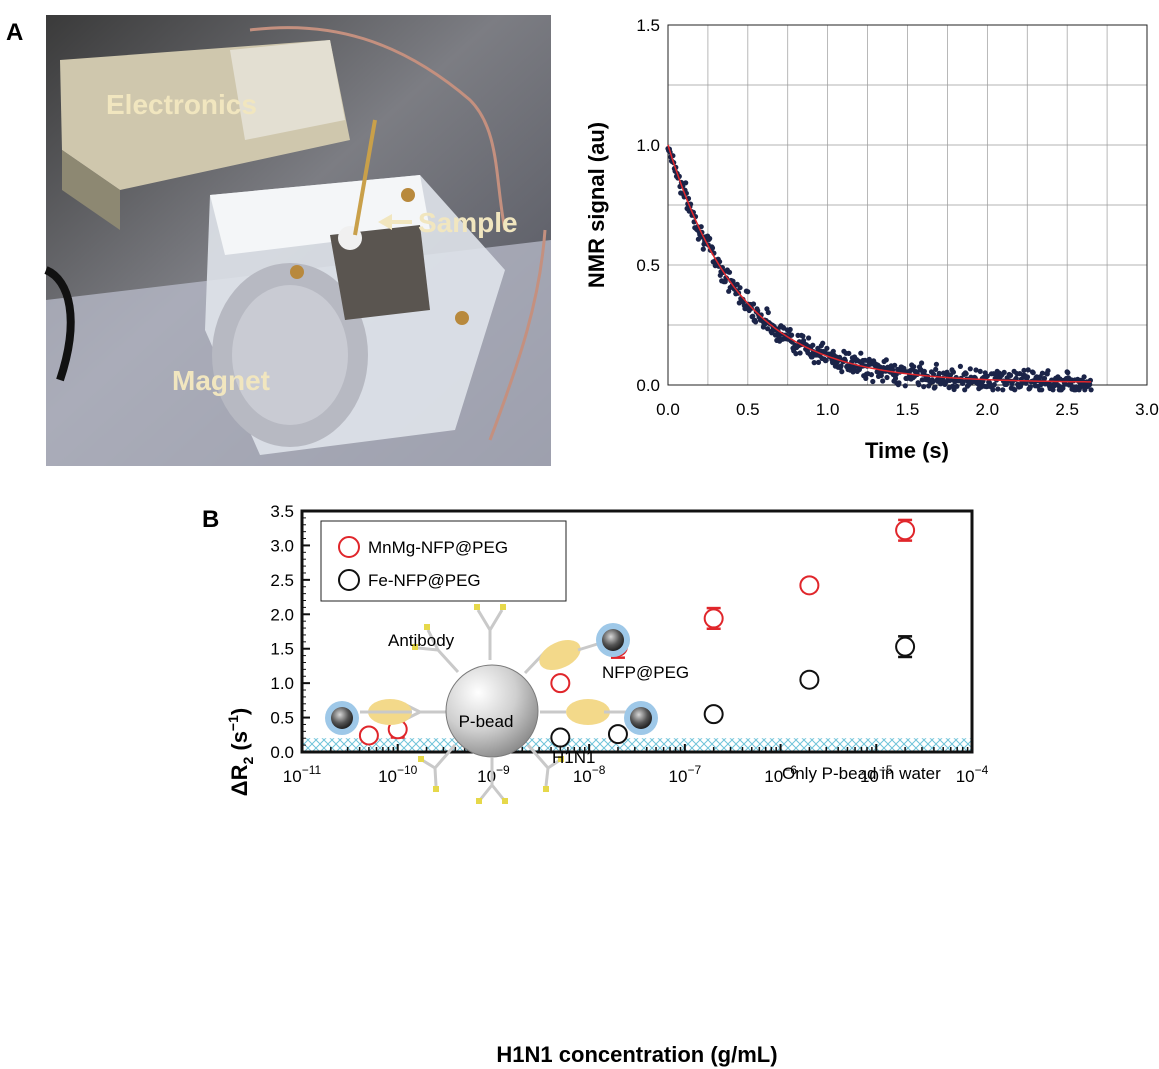  Describe the element at coordinates (290, 632) in the screenshot. I see `r2-y-ticks: 0.0 0.5 1.0 1.5 2.0 2.5 3.0 3.5` at that location.